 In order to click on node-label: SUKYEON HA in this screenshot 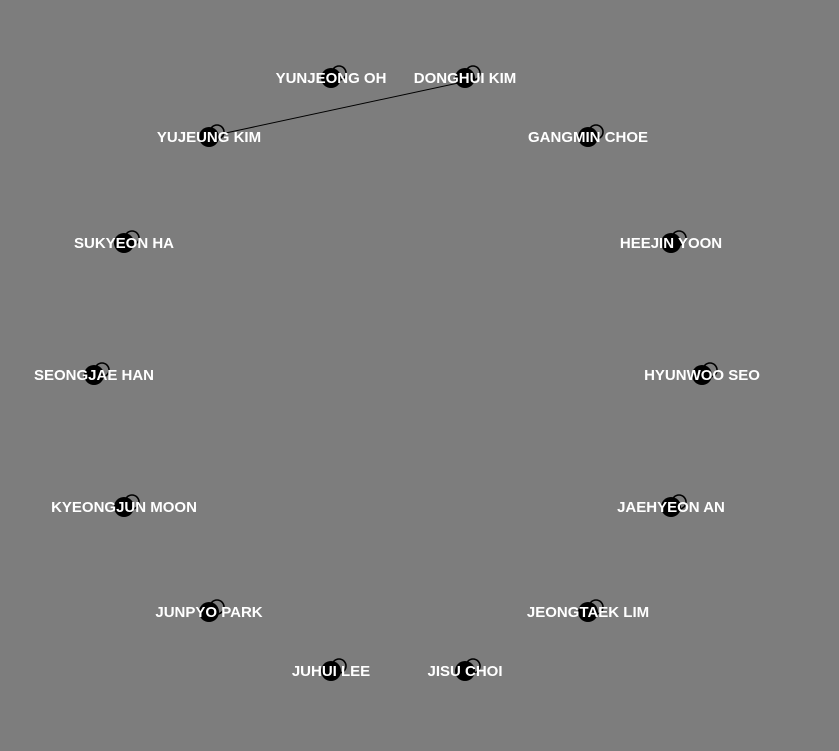, I will do `click(124, 243)`.